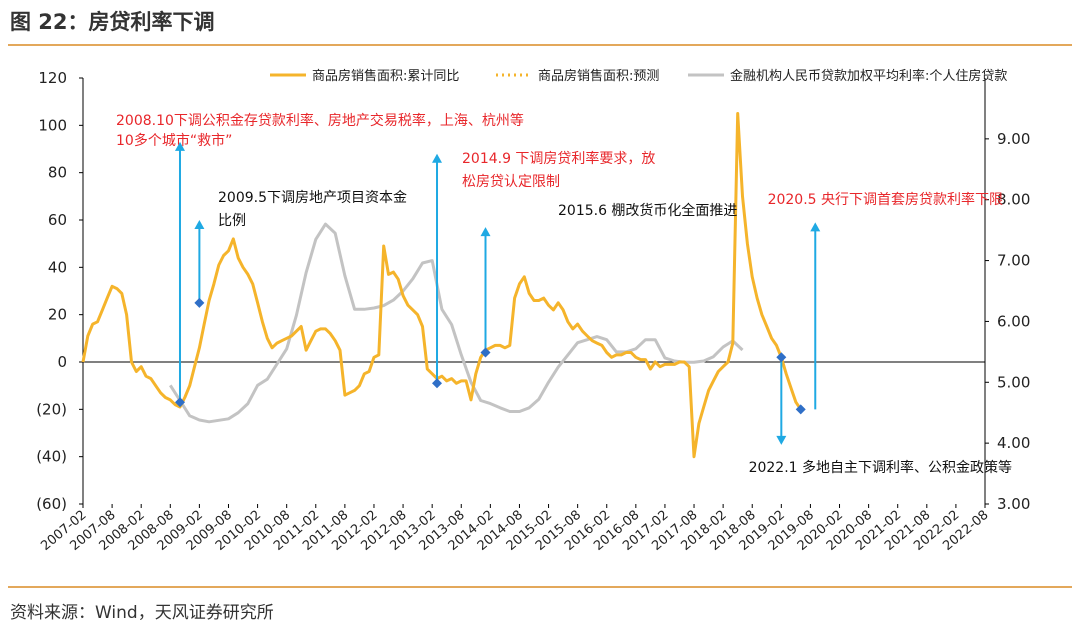 The height and width of the screenshot is (633, 1080). I want to click on annotation-a2014-line1: 2014.9 下调房贷利率要求，放, so click(558, 158).